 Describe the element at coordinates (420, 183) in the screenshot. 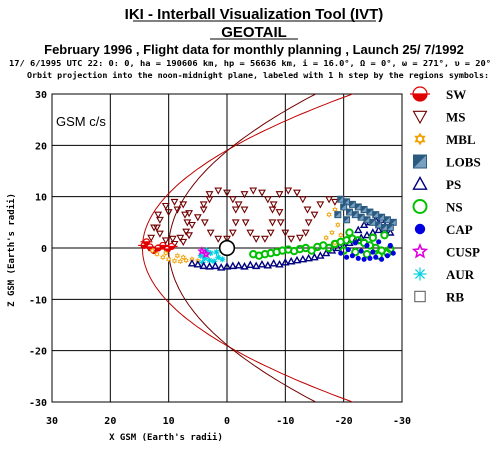

I see `legend-symbol-ps` at that location.